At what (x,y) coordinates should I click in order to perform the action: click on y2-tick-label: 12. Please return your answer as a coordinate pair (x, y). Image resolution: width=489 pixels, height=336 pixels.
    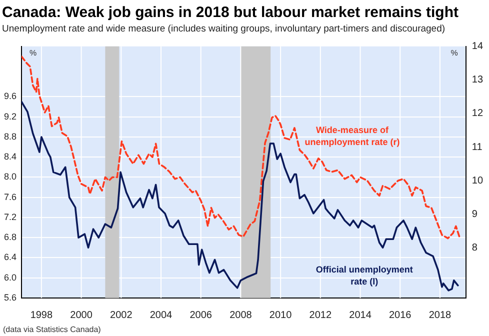
    Looking at the image, I should click on (478, 114).